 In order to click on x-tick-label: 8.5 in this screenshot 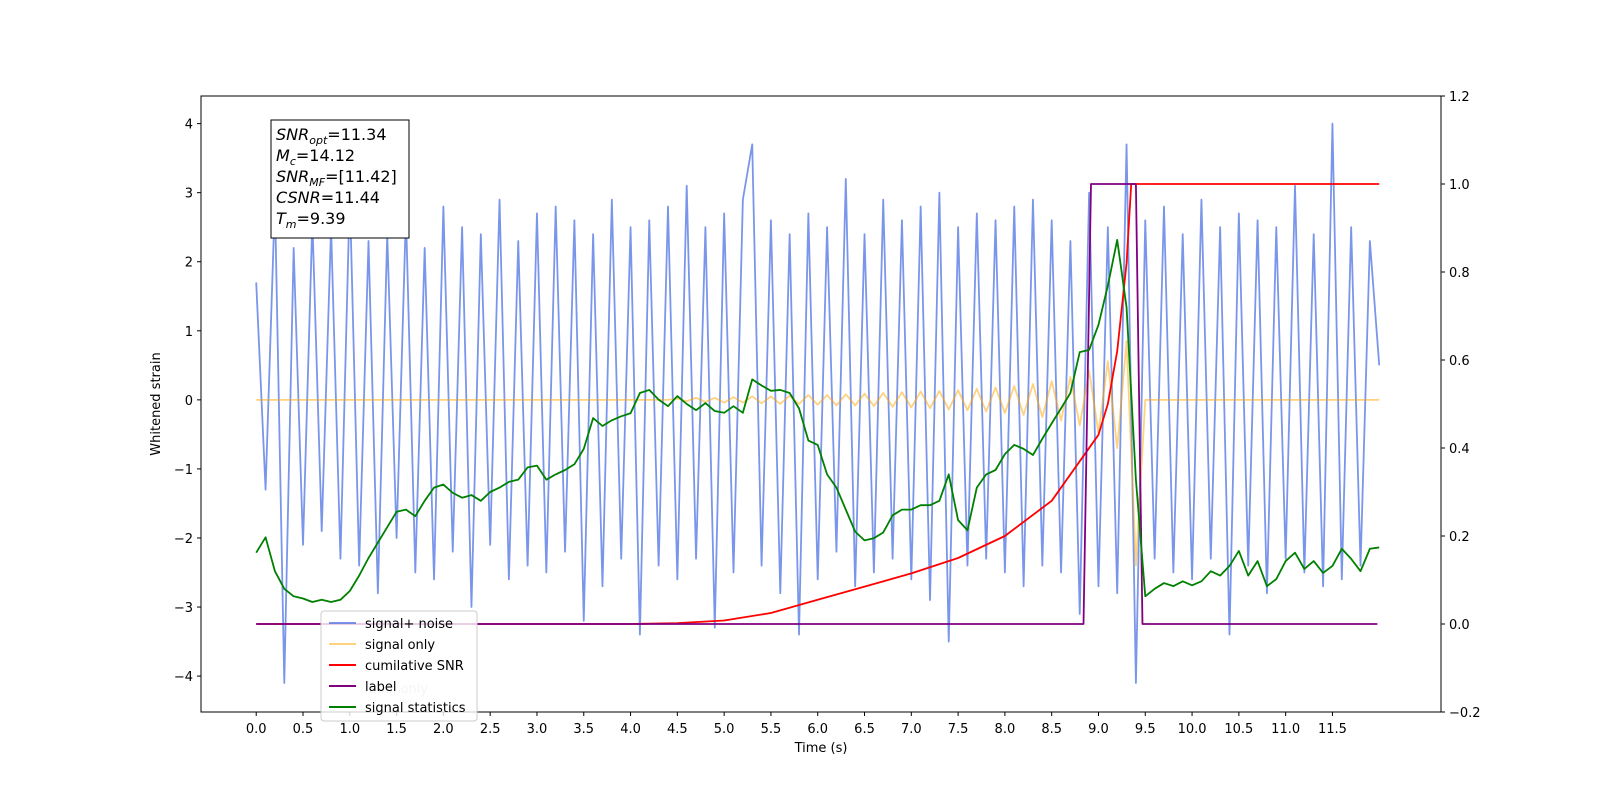, I will do `click(1051, 729)`.